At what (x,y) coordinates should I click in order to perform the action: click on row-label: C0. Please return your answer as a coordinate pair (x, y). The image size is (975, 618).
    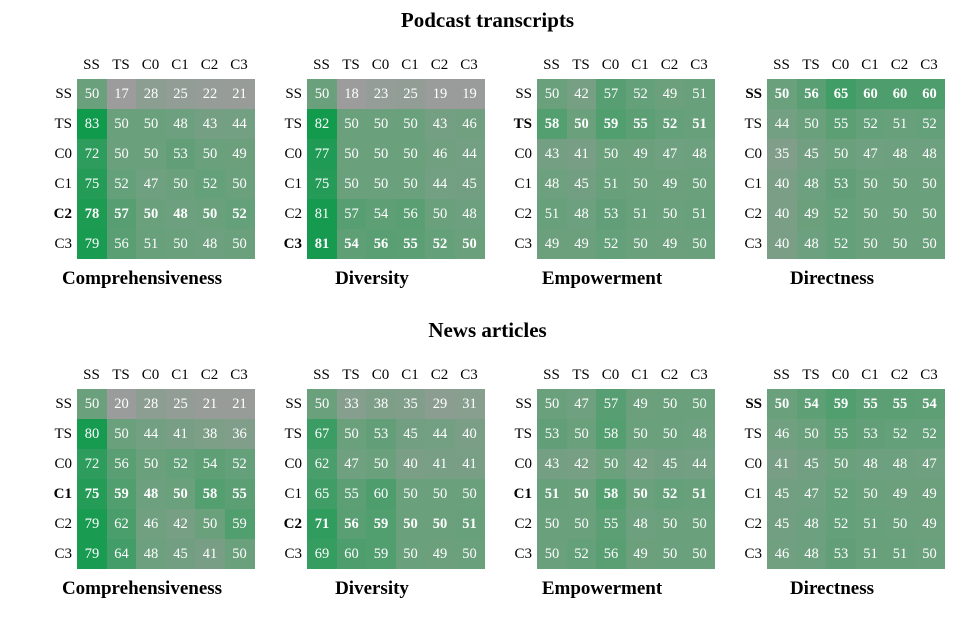
    Looking at the image, I should click on (523, 154).